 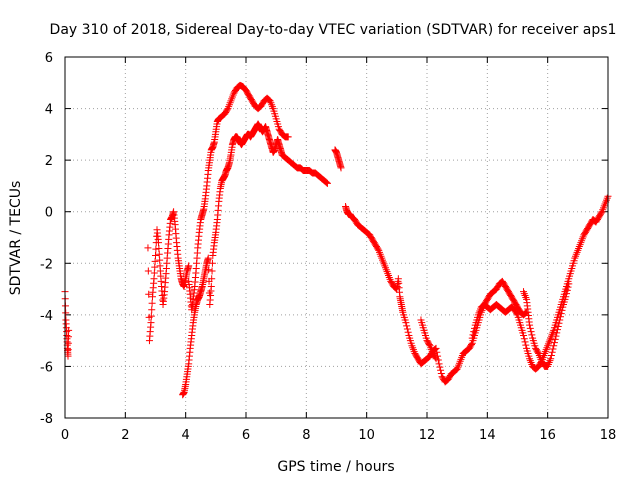 What do you see at coordinates (246, 435) in the screenshot?
I see `x-tick-label: 6` at bounding box center [246, 435].